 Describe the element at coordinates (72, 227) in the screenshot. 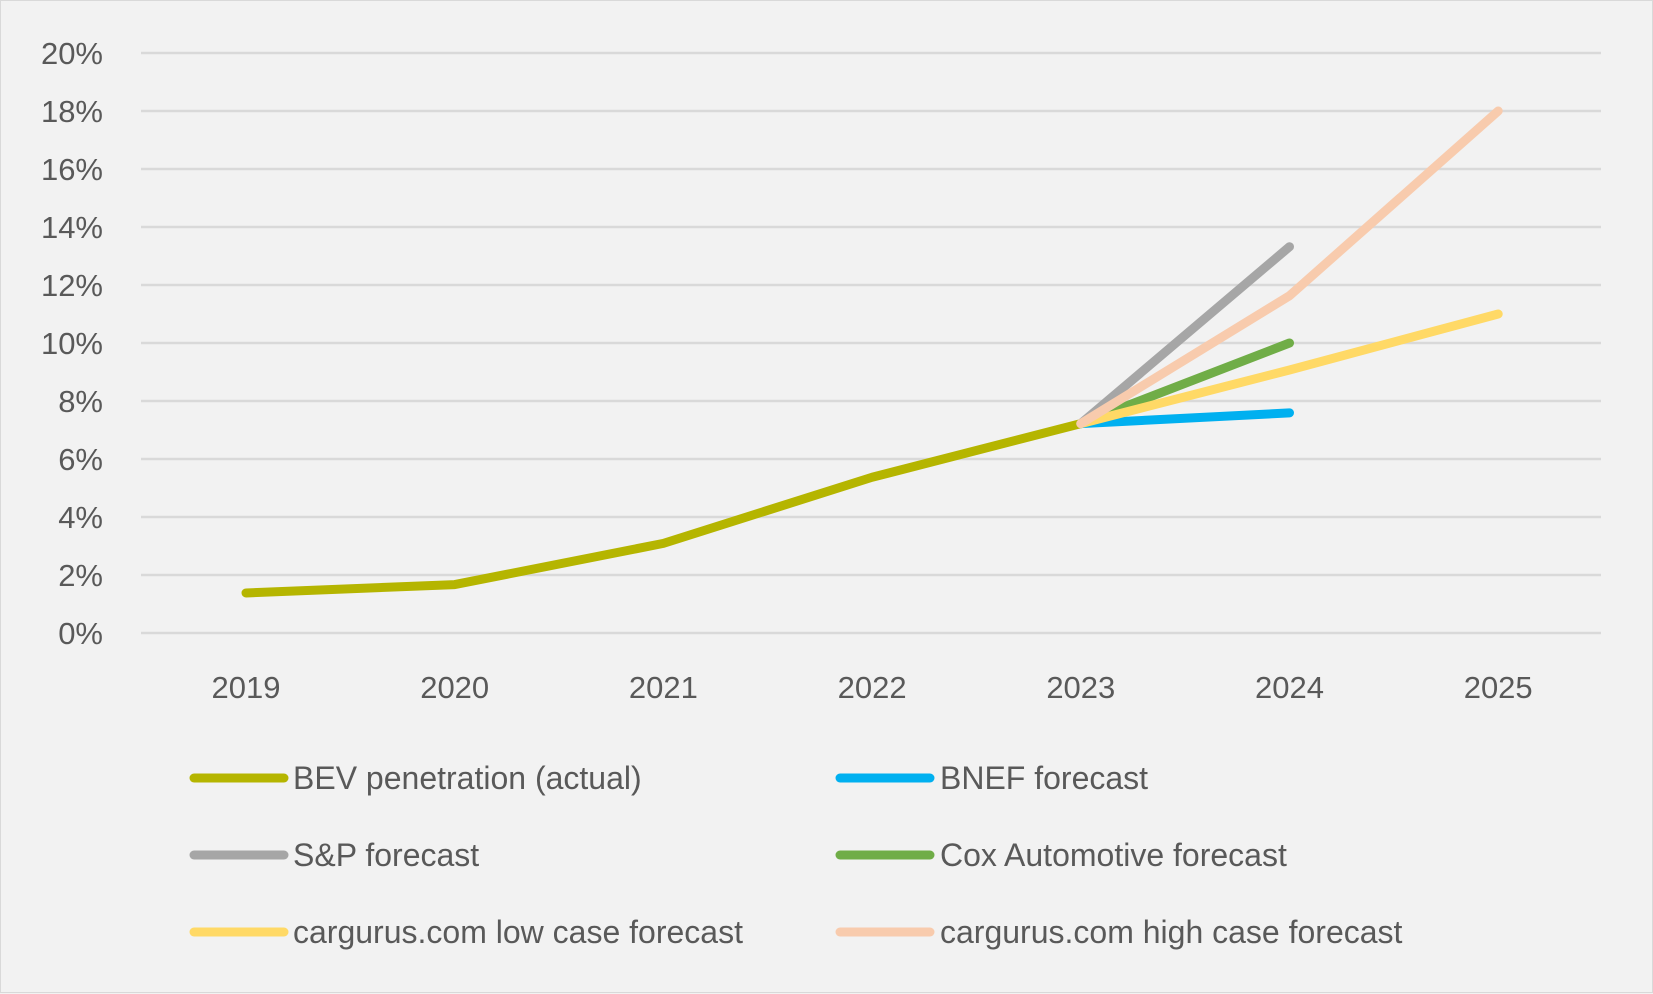

I see `y-tick-label: 14%` at that location.